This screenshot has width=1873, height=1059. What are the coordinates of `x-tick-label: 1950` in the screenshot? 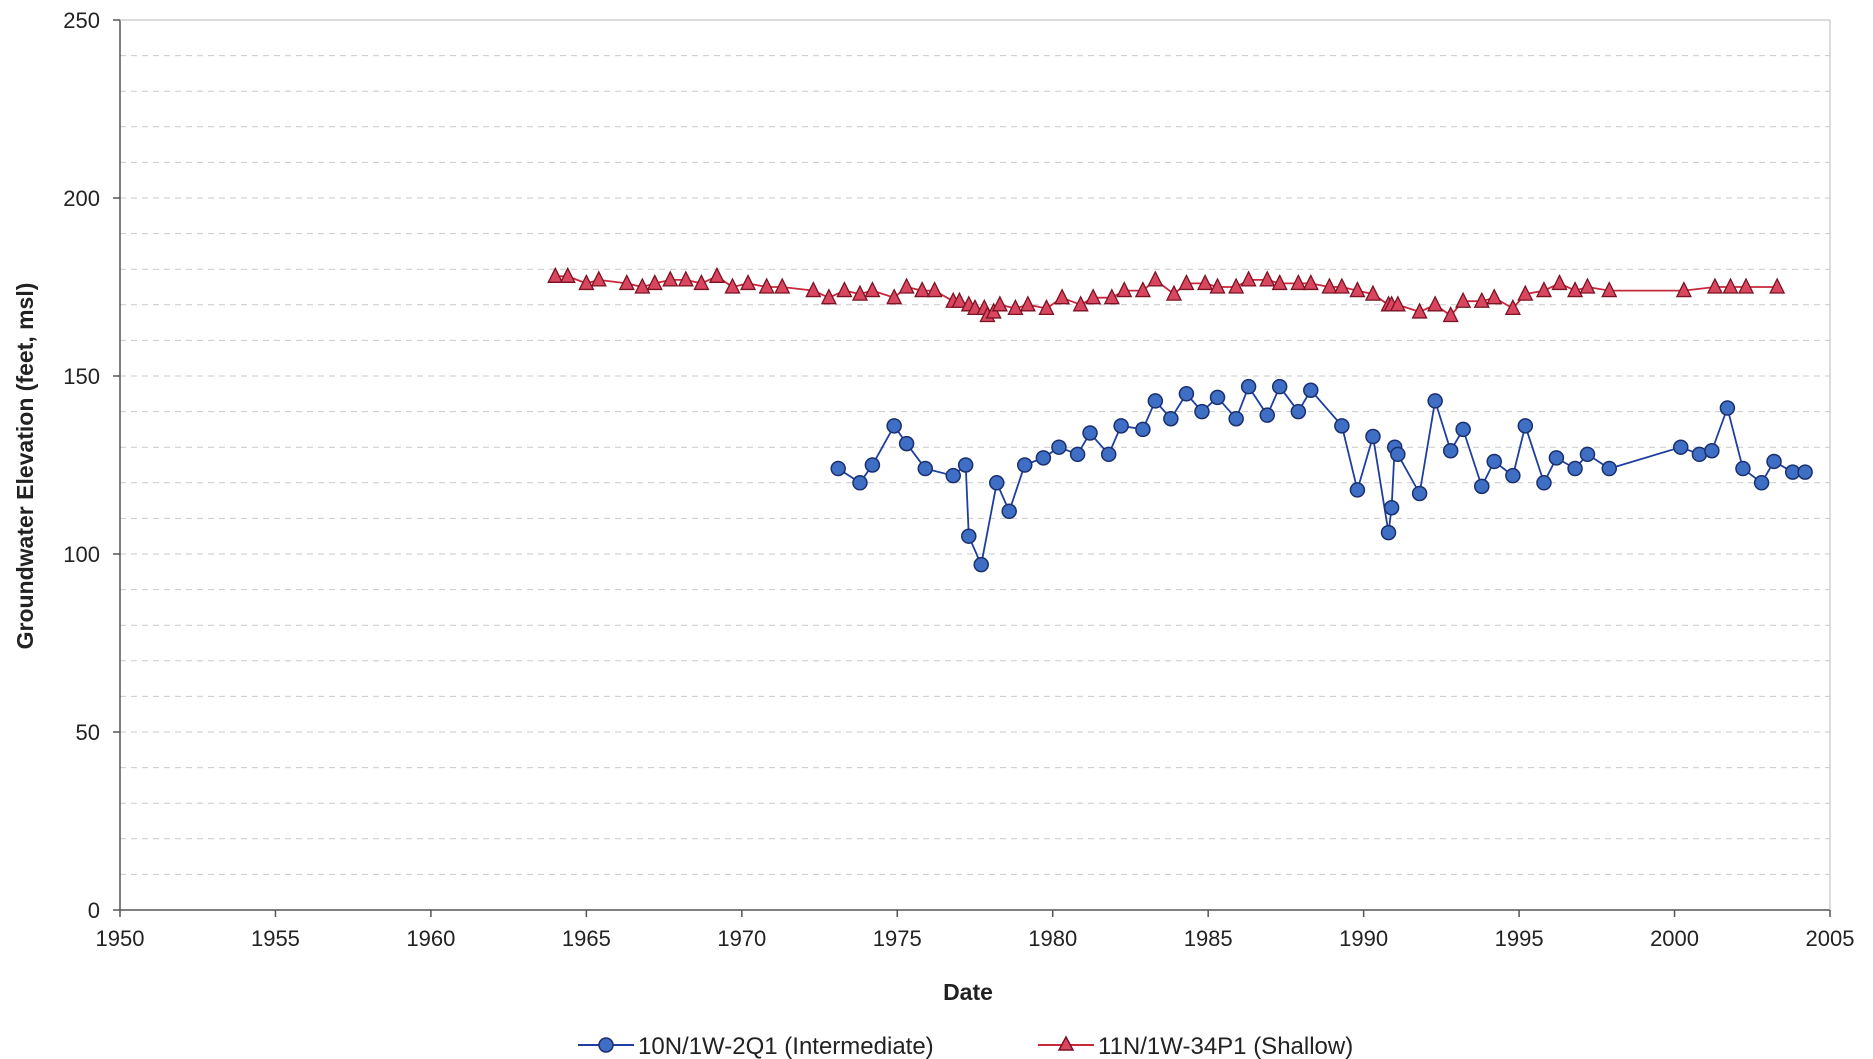 It's located at (120, 938).